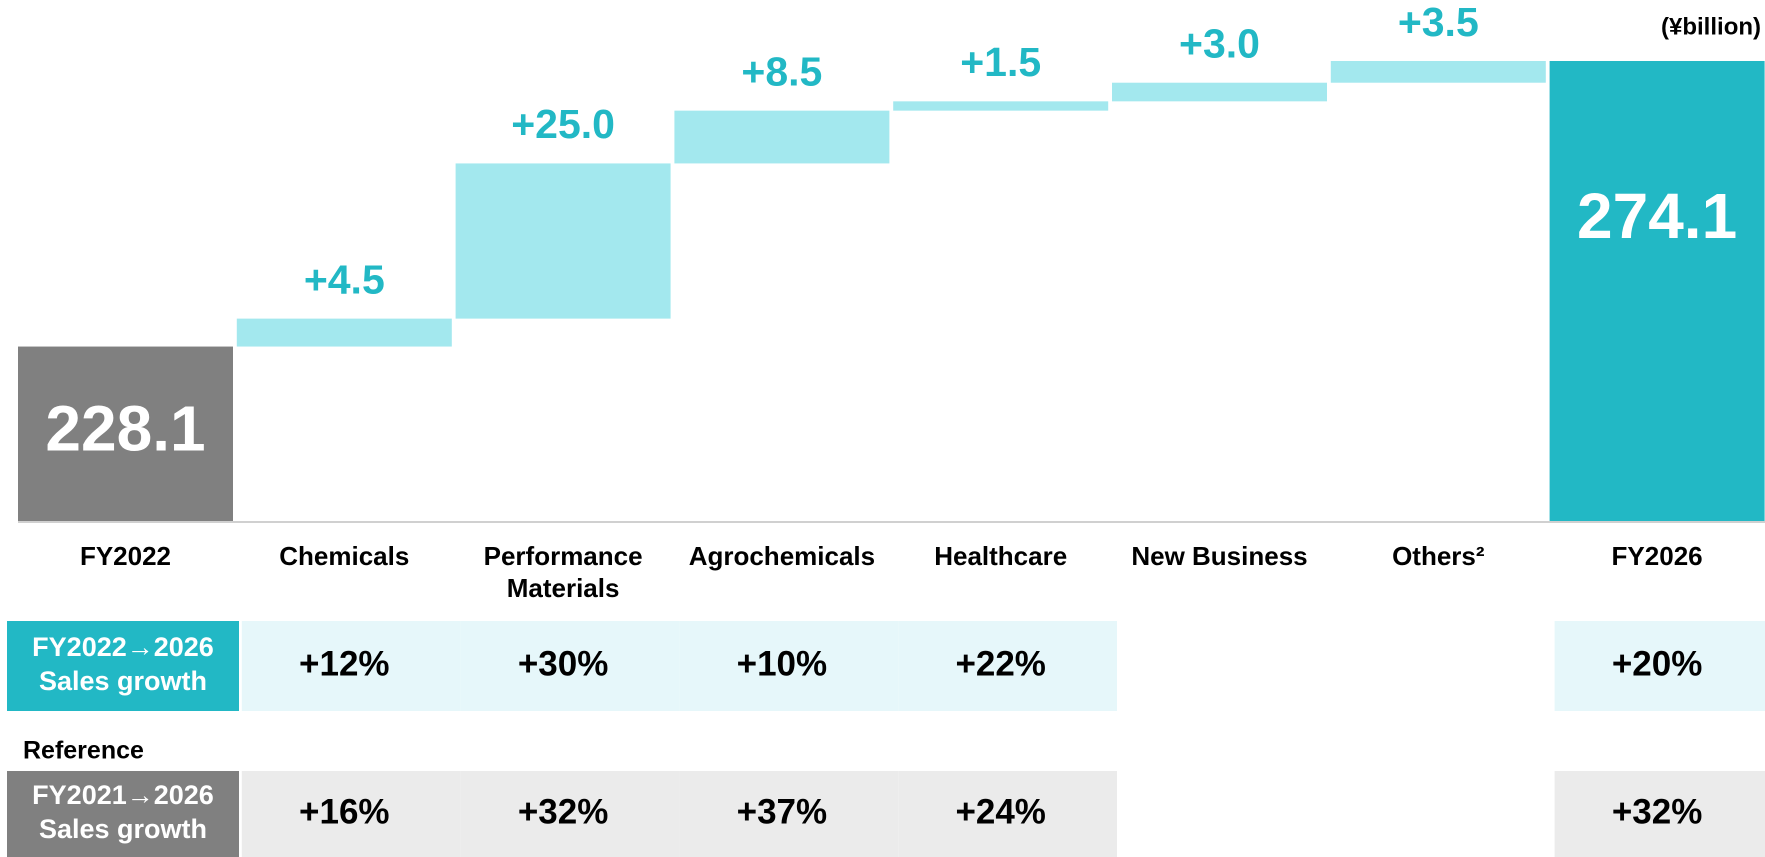 The image size is (1765, 857). I want to click on value-label: 228.1, so click(125, 429).